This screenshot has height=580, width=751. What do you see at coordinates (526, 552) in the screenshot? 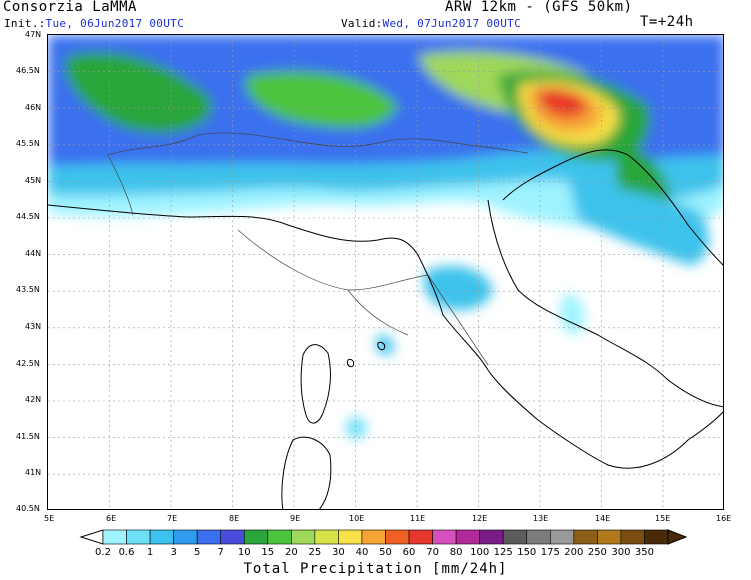
I see `legend-threshold-label: 150` at bounding box center [526, 552].